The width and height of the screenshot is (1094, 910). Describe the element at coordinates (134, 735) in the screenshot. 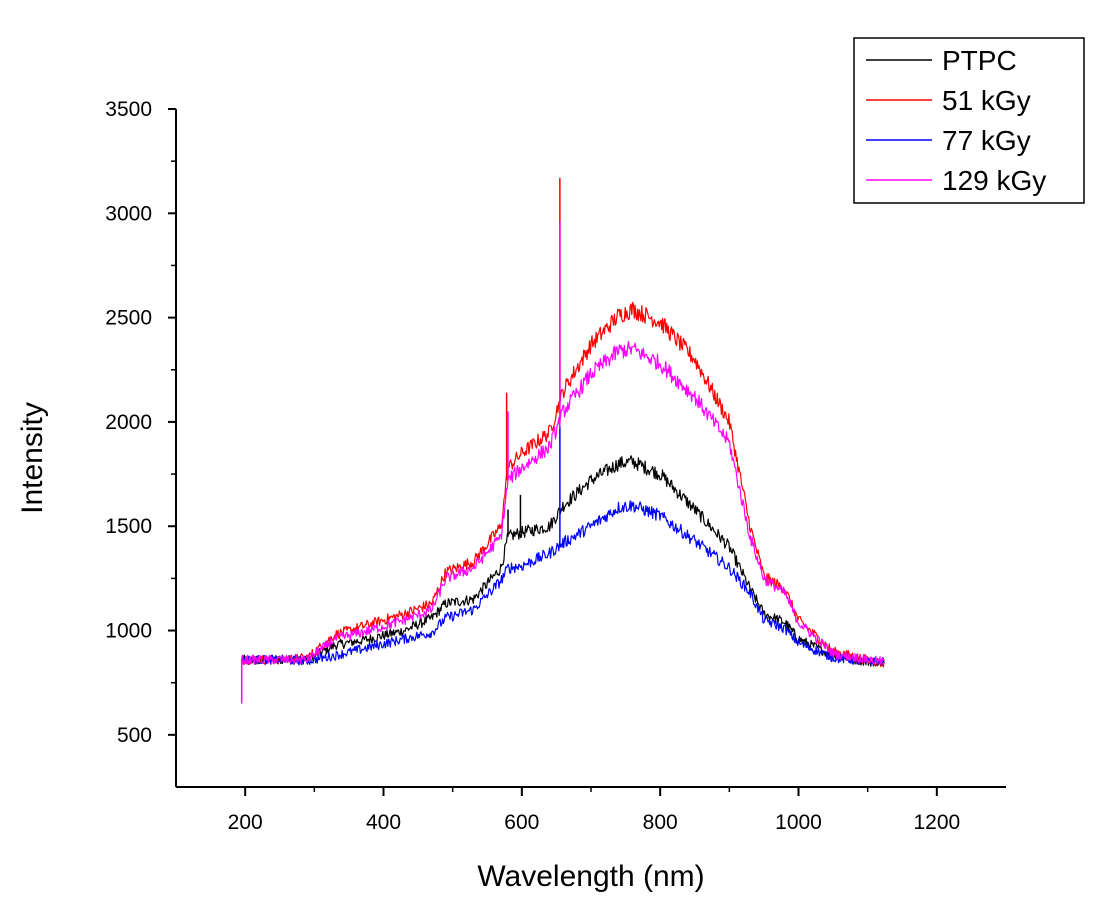

I see `y-tick-label: 500` at that location.